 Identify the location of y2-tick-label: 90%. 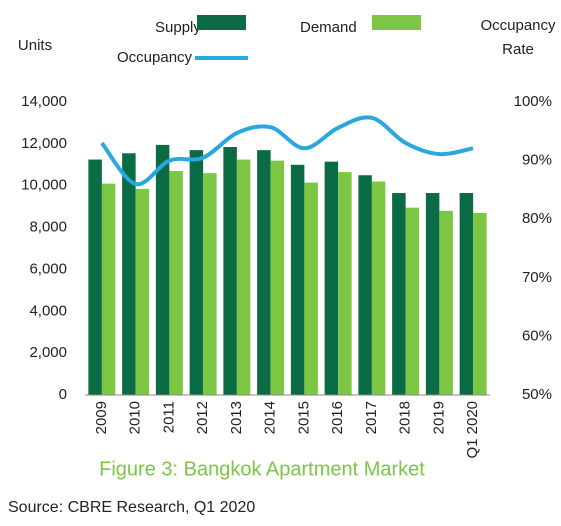
(537, 160).